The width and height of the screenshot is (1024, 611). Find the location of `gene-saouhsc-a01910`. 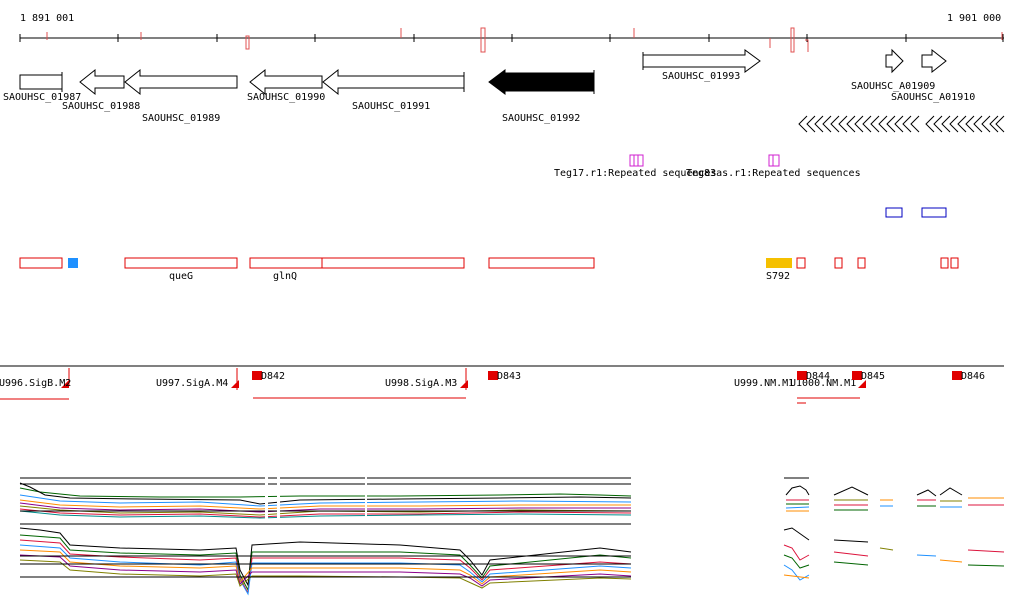

gene-saouhsc-a01910 is located at coordinates (934, 61).